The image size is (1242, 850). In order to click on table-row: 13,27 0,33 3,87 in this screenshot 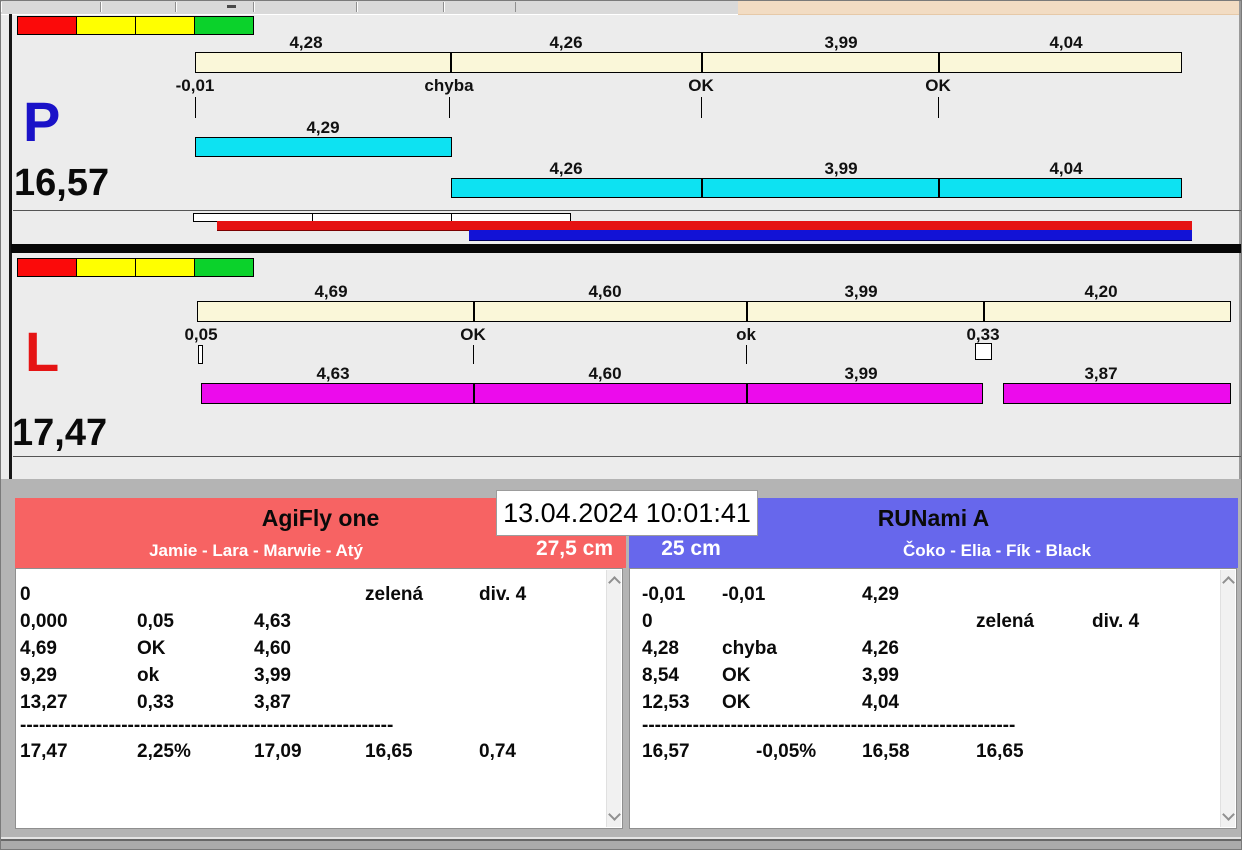, I will do `click(311, 702)`.